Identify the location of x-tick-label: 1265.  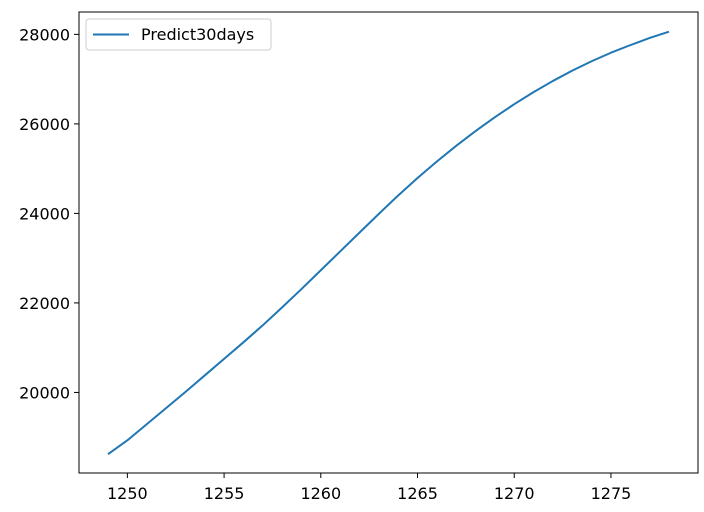
(417, 493).